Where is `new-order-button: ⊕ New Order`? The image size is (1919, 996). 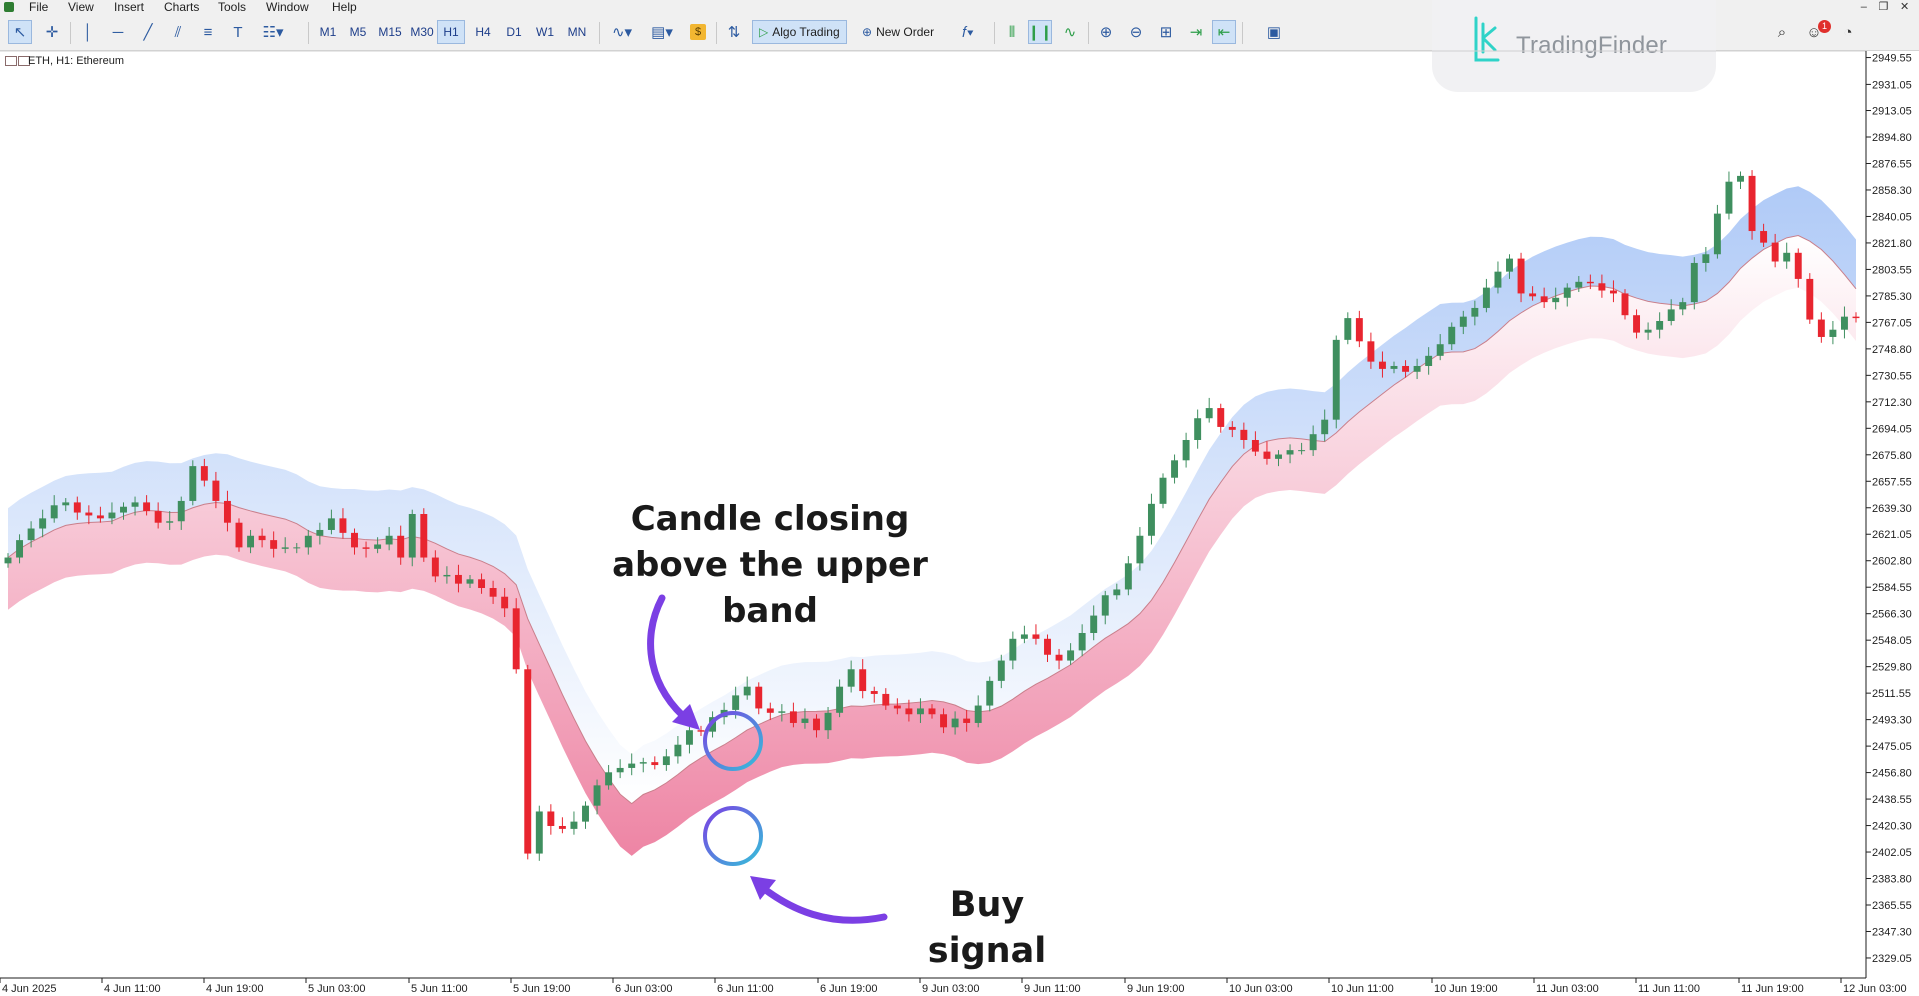
new-order-button: ⊕ New Order is located at coordinates (898, 32).